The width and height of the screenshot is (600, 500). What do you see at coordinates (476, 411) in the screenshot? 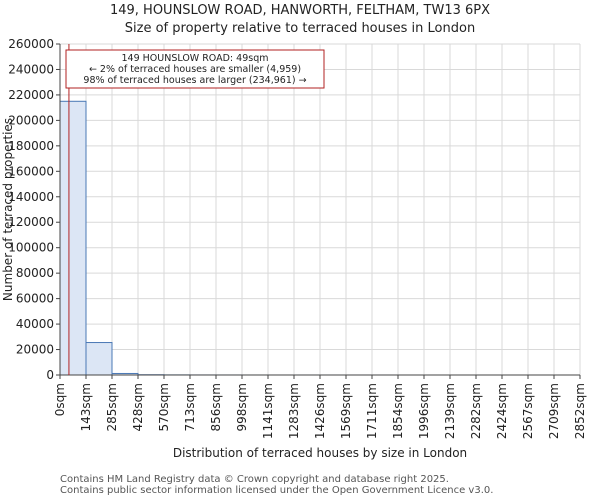
I see `x-tick-label: 2282sqm` at bounding box center [476, 411].